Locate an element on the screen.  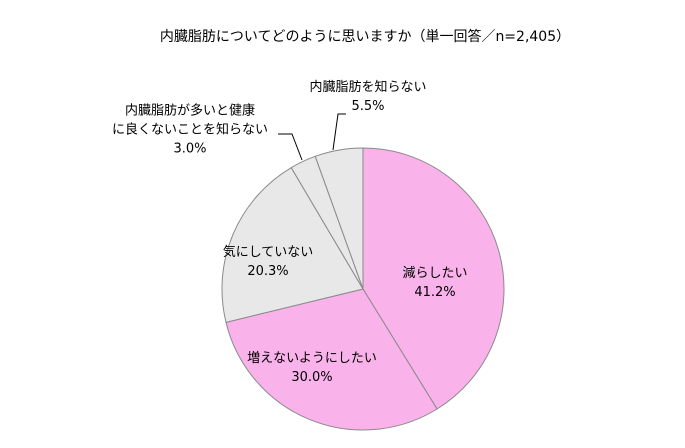
category-label: 減らしたい is located at coordinates (435, 273).